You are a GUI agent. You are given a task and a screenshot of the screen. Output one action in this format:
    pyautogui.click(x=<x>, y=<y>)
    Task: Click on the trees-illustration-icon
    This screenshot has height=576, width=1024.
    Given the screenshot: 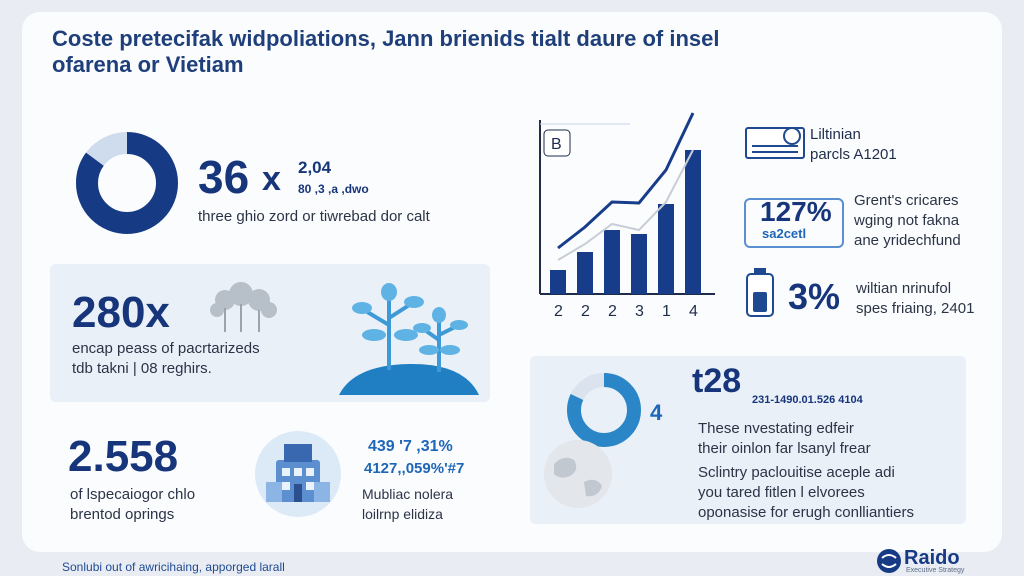 What is the action you would take?
    pyautogui.click(x=409, y=339)
    